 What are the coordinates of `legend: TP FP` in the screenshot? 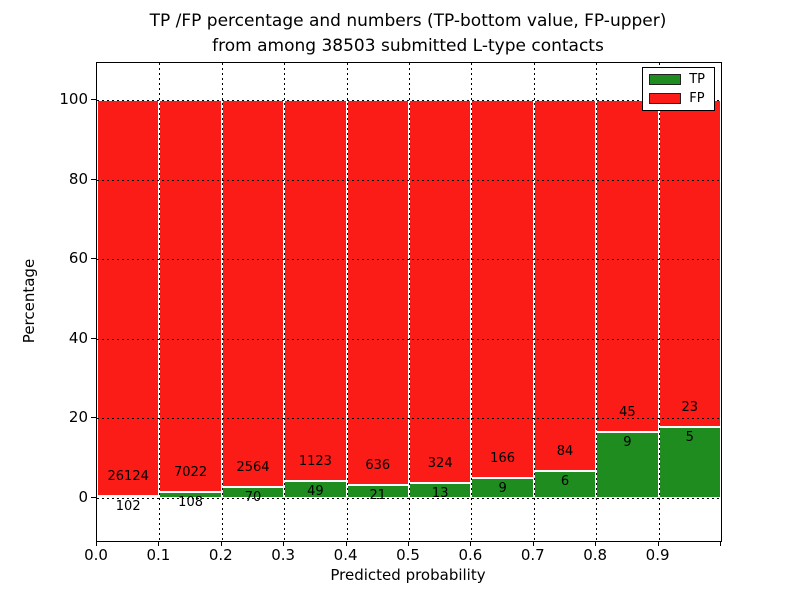 It's located at (678, 89).